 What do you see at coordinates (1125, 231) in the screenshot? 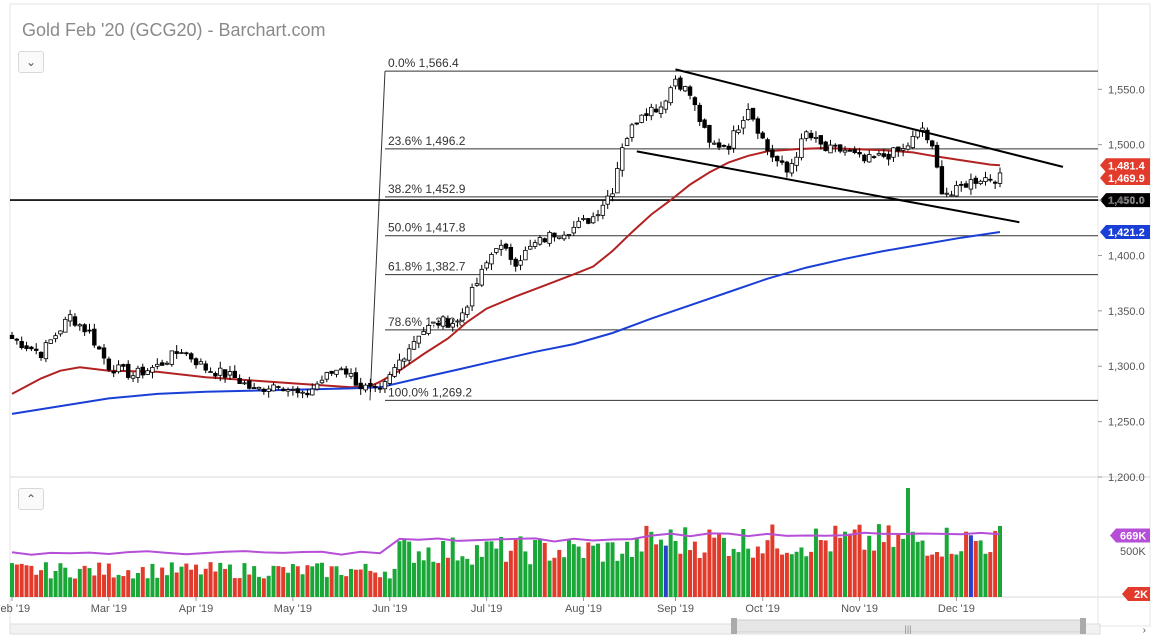
I see `price-label-bg` at bounding box center [1125, 231].